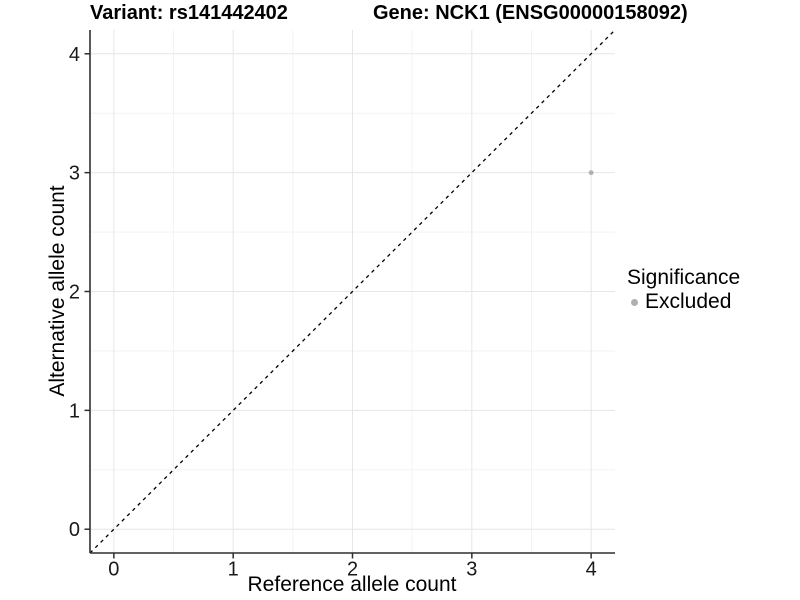 The image size is (800, 600). I want to click on legend-title: Significance, so click(684, 277).